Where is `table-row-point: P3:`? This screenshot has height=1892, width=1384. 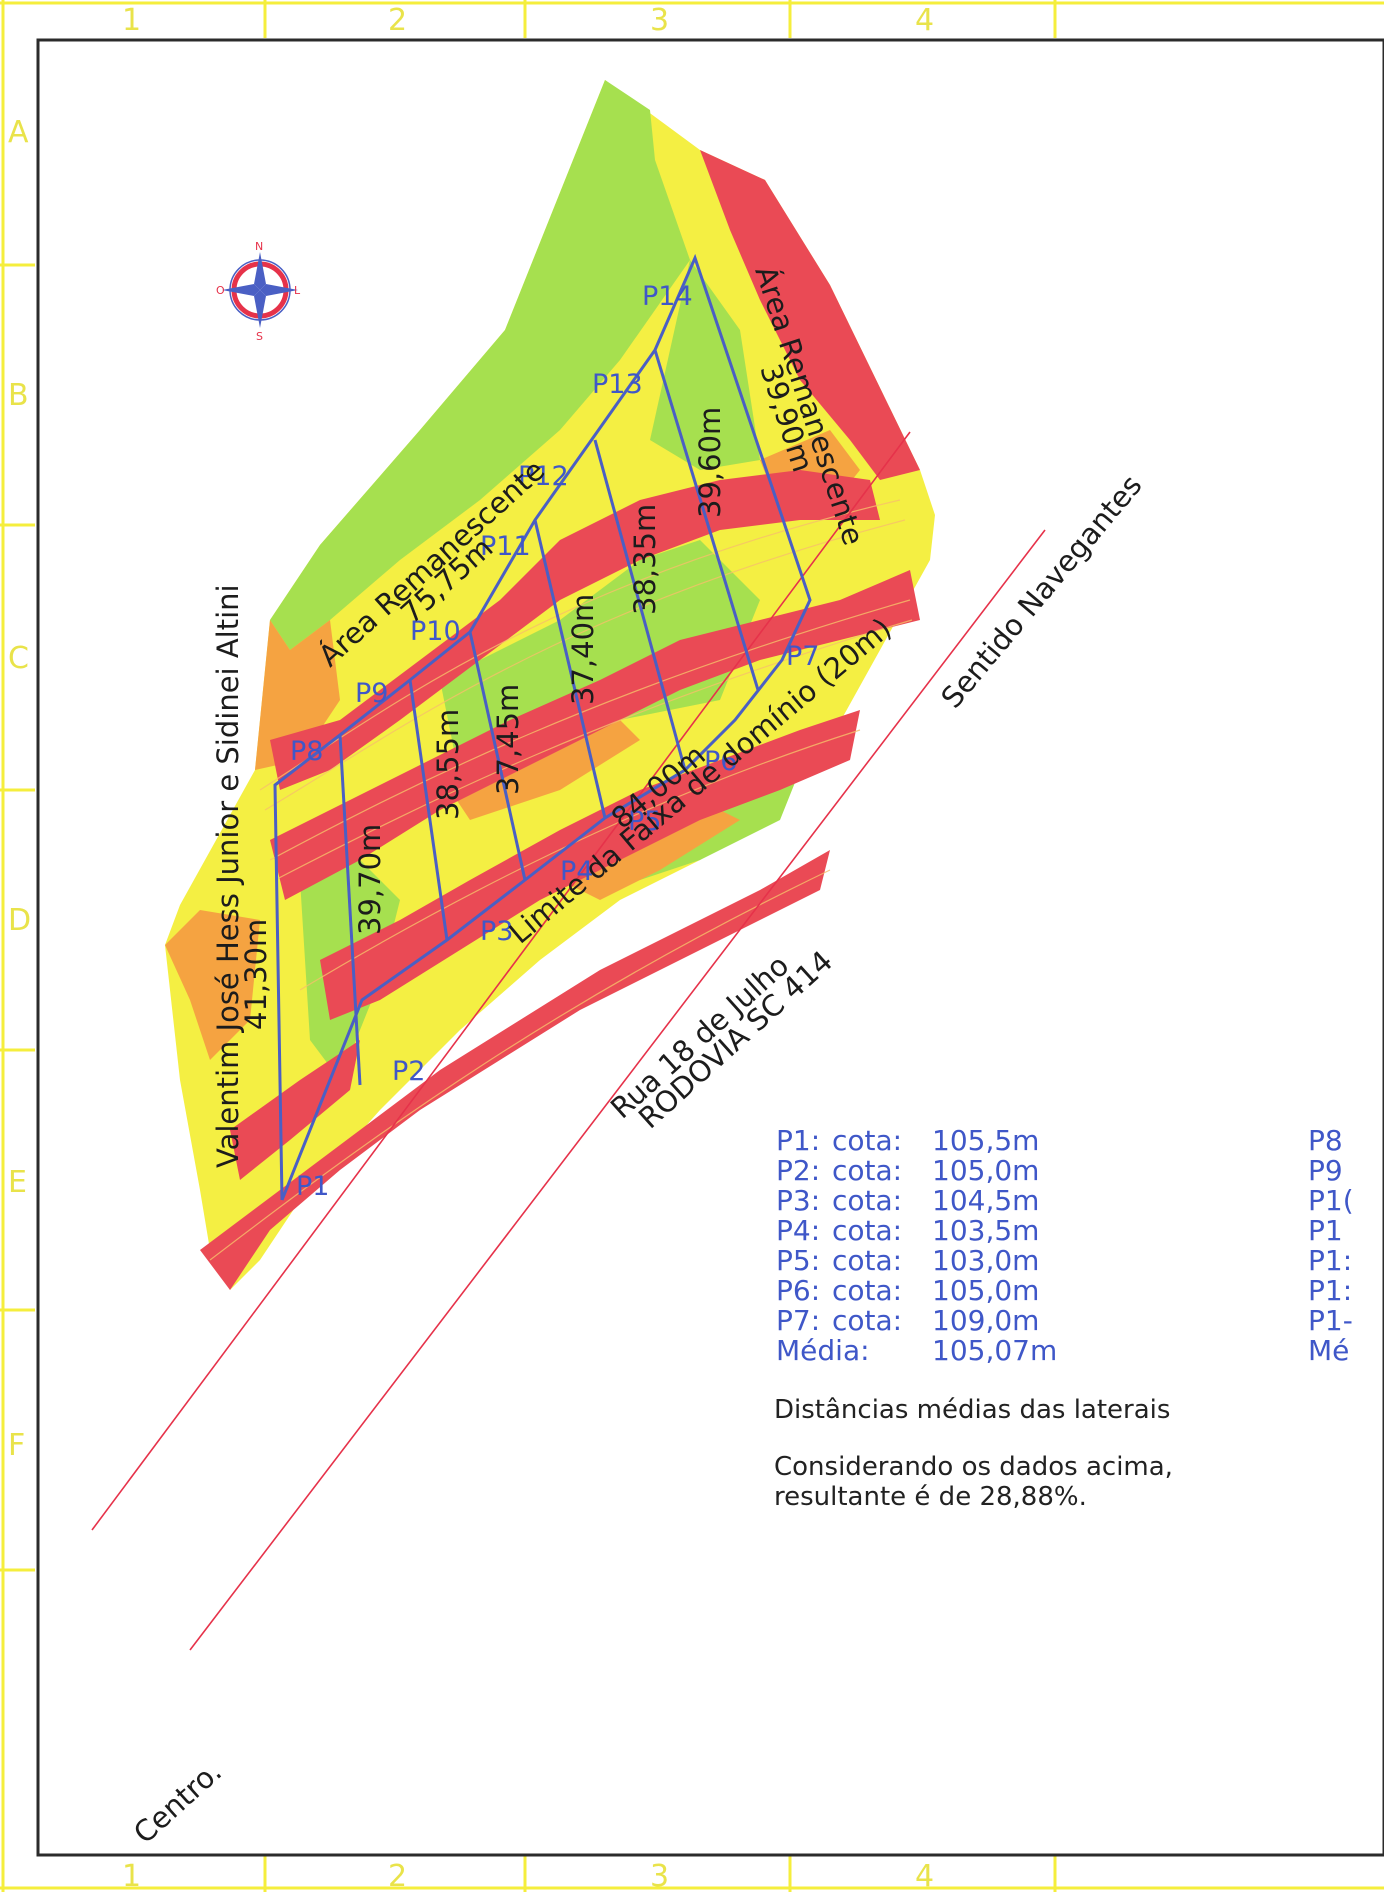
table-row-point: P3: is located at coordinates (798, 1200).